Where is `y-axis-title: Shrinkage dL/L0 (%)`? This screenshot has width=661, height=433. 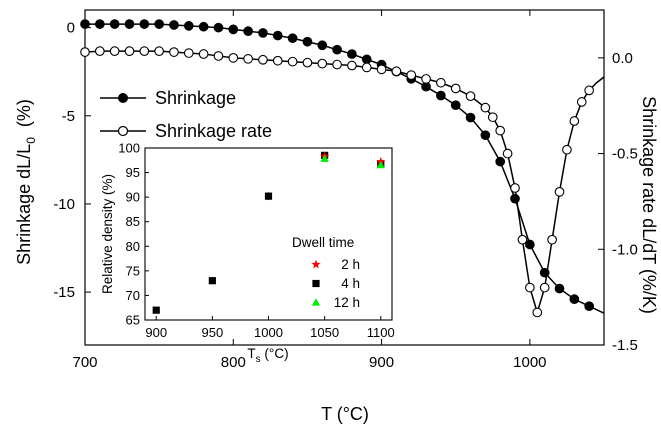
y-axis-title: Shrinkage dL/L0 (%) is located at coordinates (26, 182).